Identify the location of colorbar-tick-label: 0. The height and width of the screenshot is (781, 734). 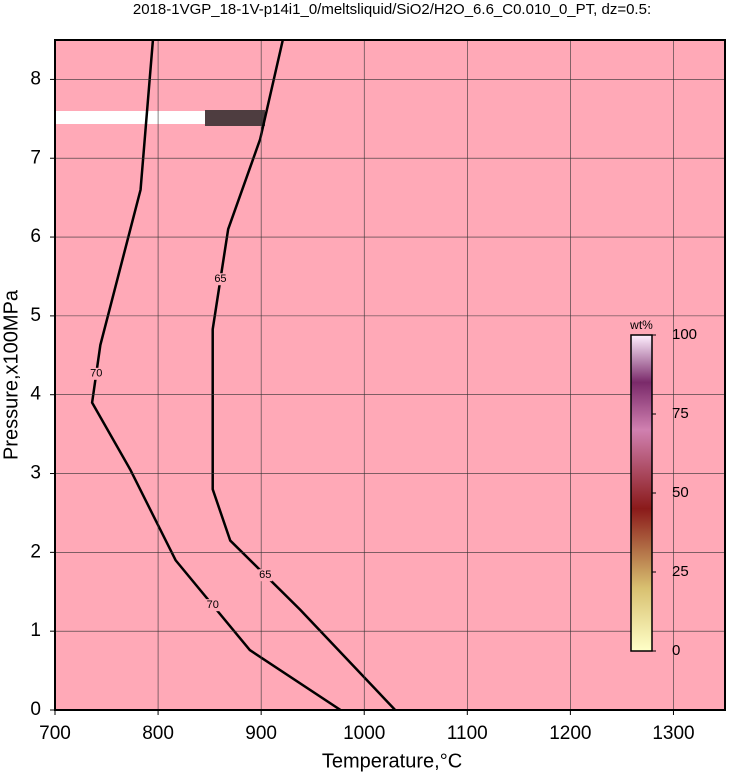
(676, 650).